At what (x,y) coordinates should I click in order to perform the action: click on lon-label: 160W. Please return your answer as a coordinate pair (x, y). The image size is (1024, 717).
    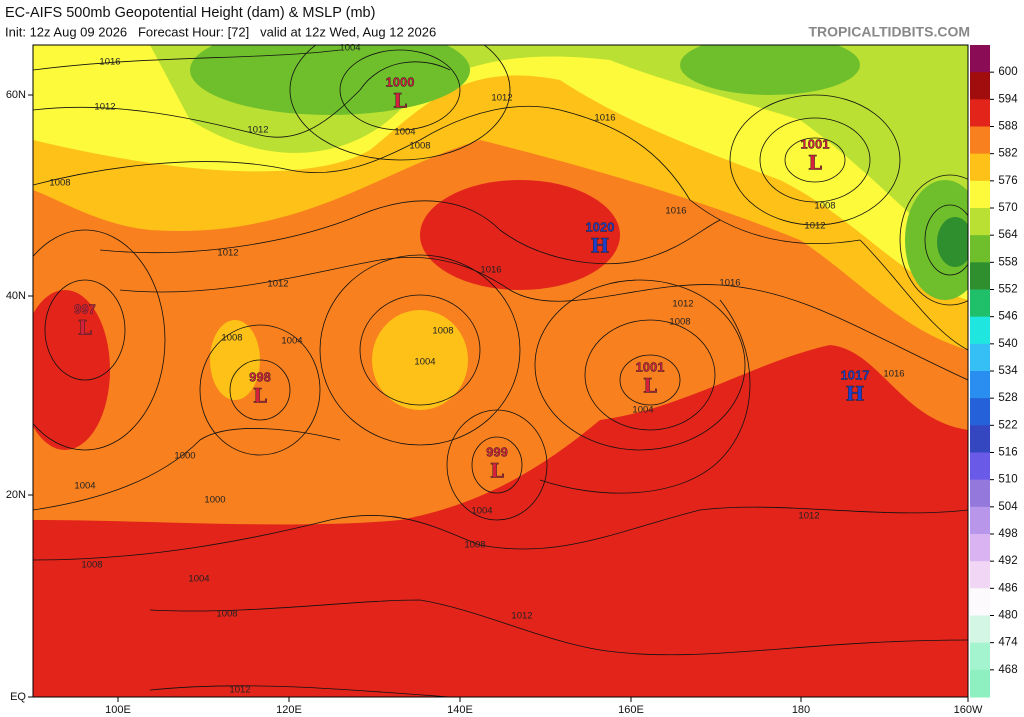
    Looking at the image, I should click on (968, 710).